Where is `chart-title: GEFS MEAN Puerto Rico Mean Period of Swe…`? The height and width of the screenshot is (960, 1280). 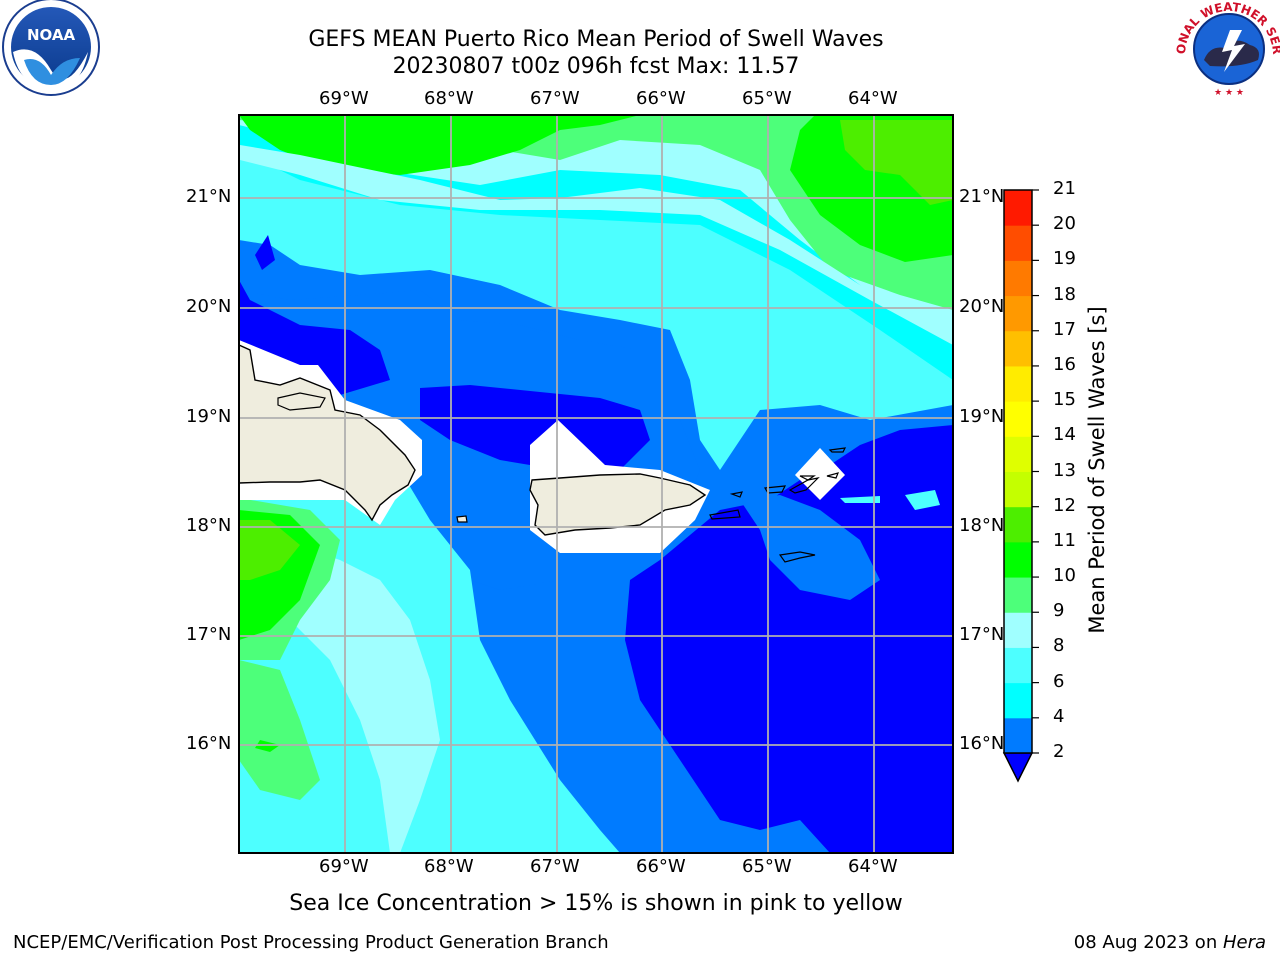
chart-title: GEFS MEAN Puerto Rico Mean Period of Swe… is located at coordinates (596, 39).